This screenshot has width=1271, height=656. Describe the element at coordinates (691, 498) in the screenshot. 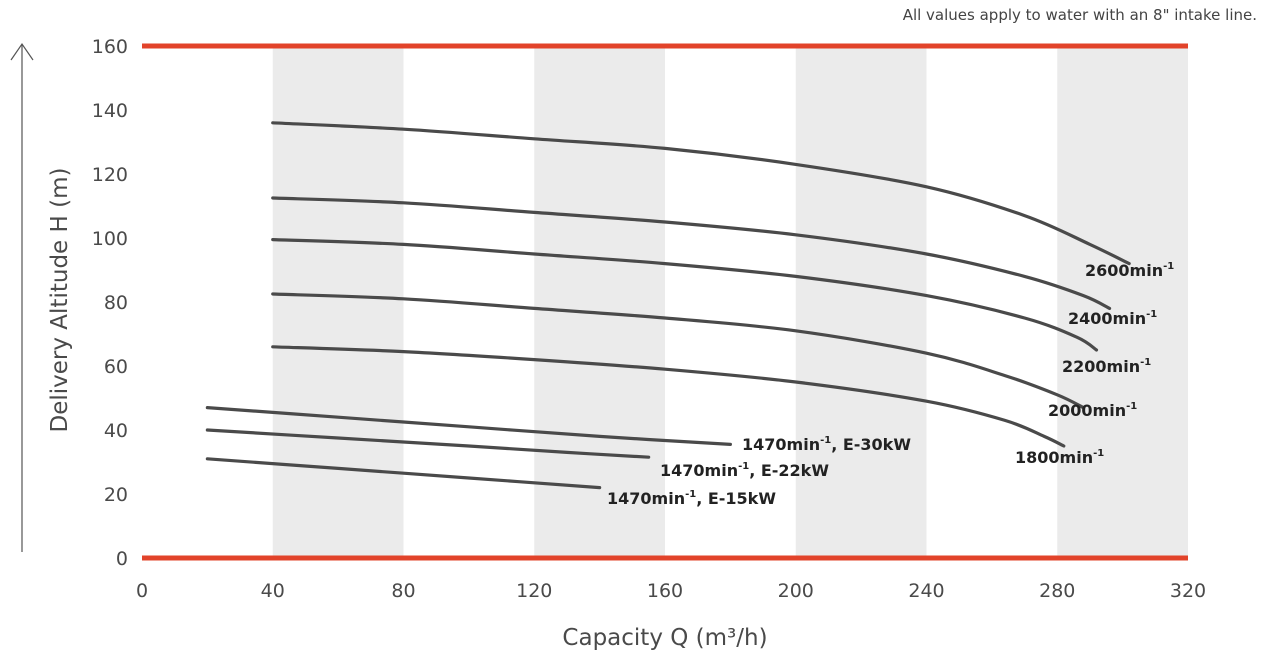

I see `series-label-7: 1470min-1, E-15kW` at that location.